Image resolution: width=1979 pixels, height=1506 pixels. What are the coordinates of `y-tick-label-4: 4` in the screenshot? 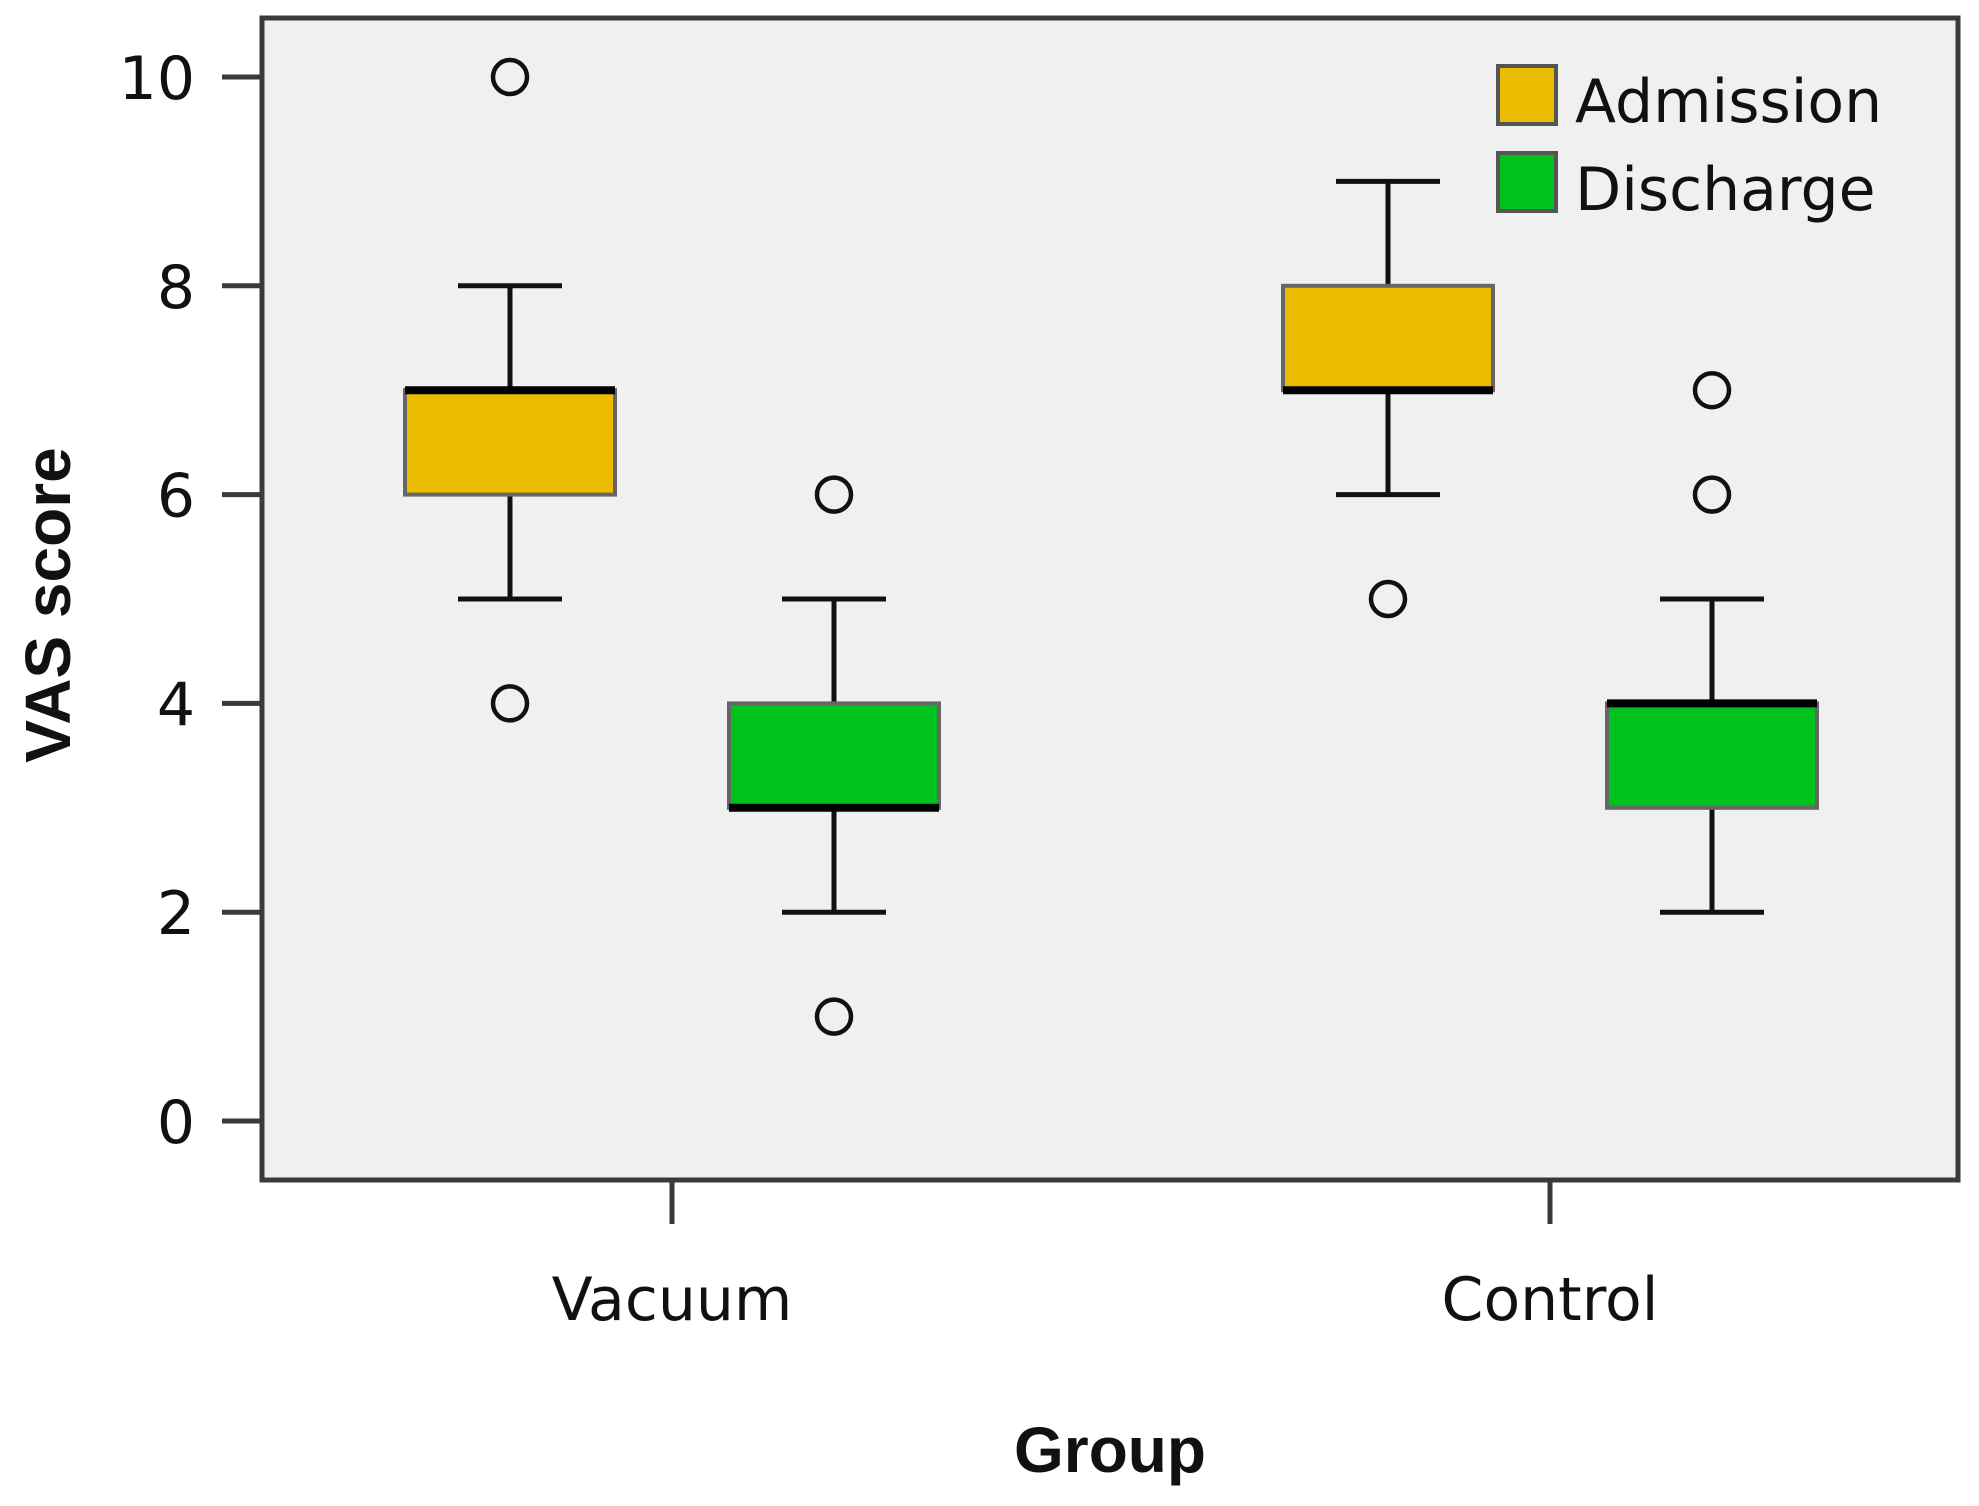 It's located at (176, 705).